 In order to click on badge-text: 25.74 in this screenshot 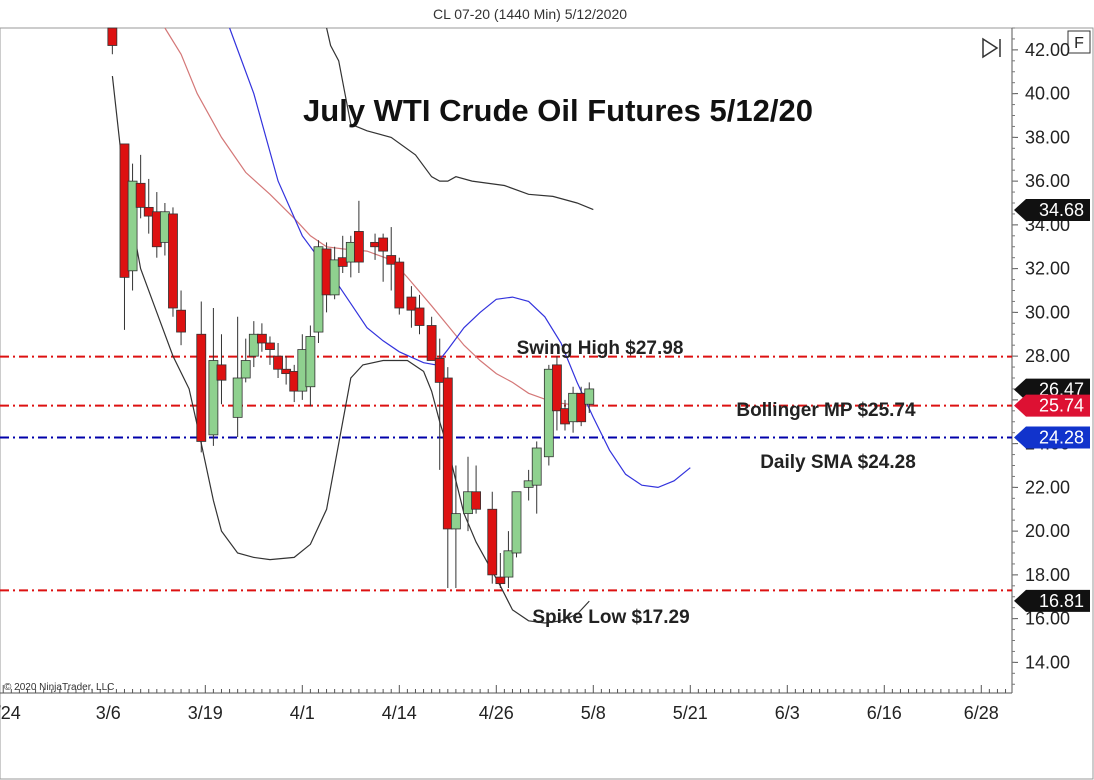, I will do `click(1061, 406)`.